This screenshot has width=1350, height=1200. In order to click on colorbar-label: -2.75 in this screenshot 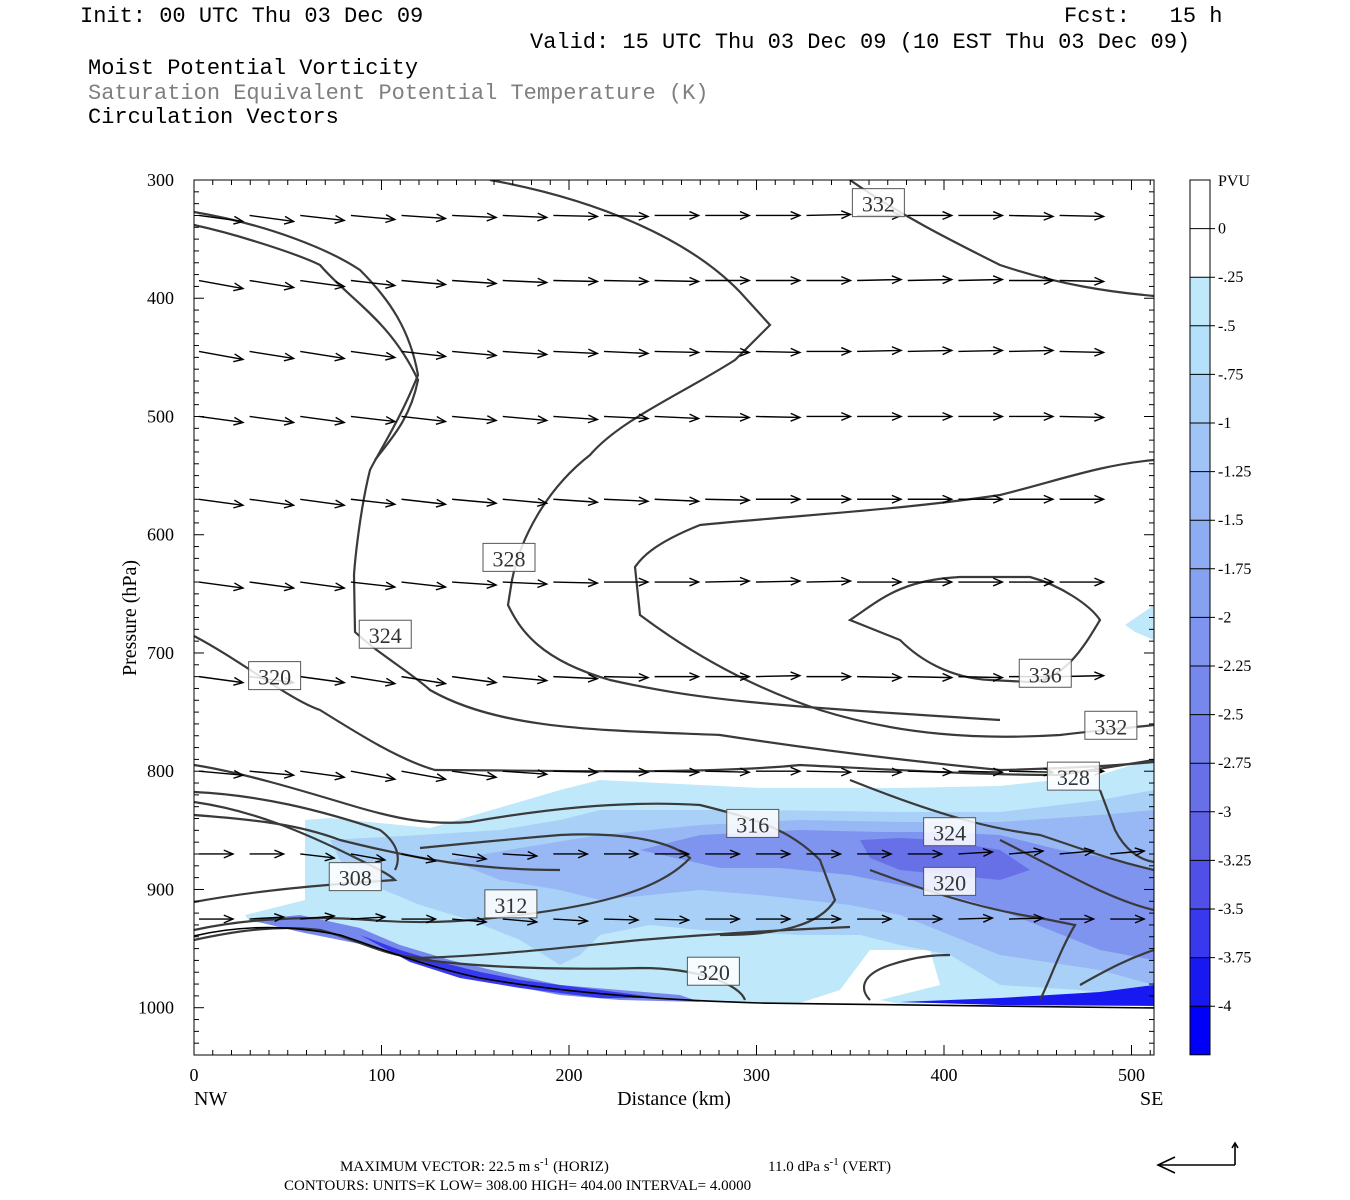, I will do `click(1234, 763)`.